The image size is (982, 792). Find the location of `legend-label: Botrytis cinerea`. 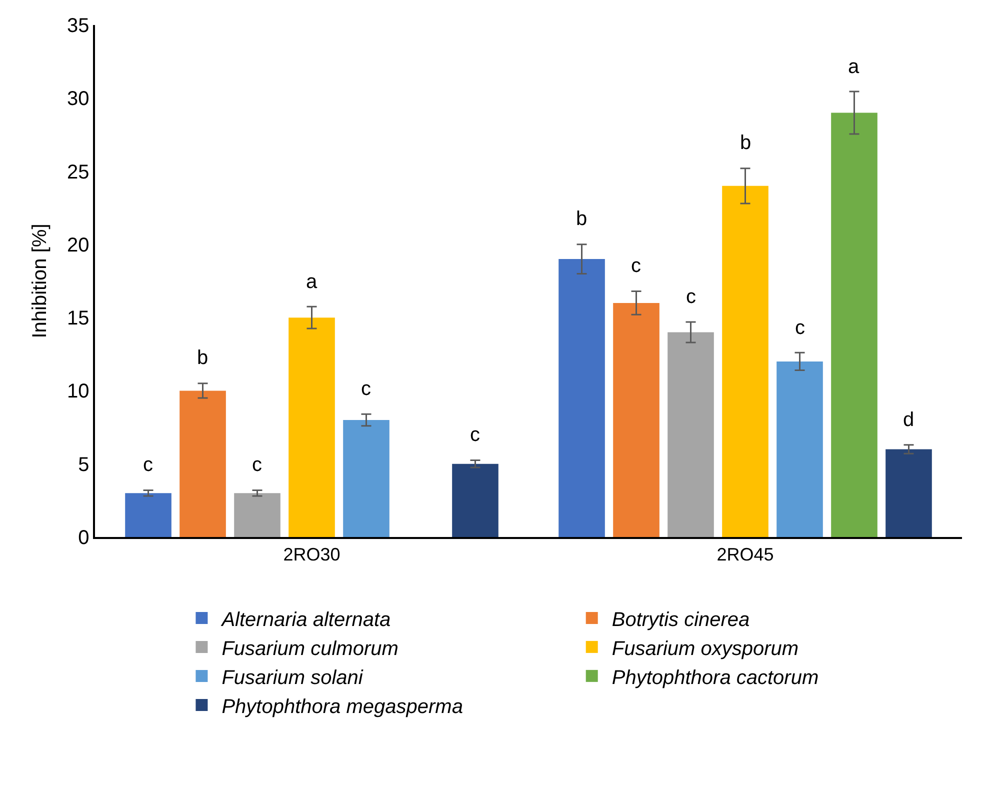

legend-label: Botrytis cinerea is located at coordinates (681, 619).